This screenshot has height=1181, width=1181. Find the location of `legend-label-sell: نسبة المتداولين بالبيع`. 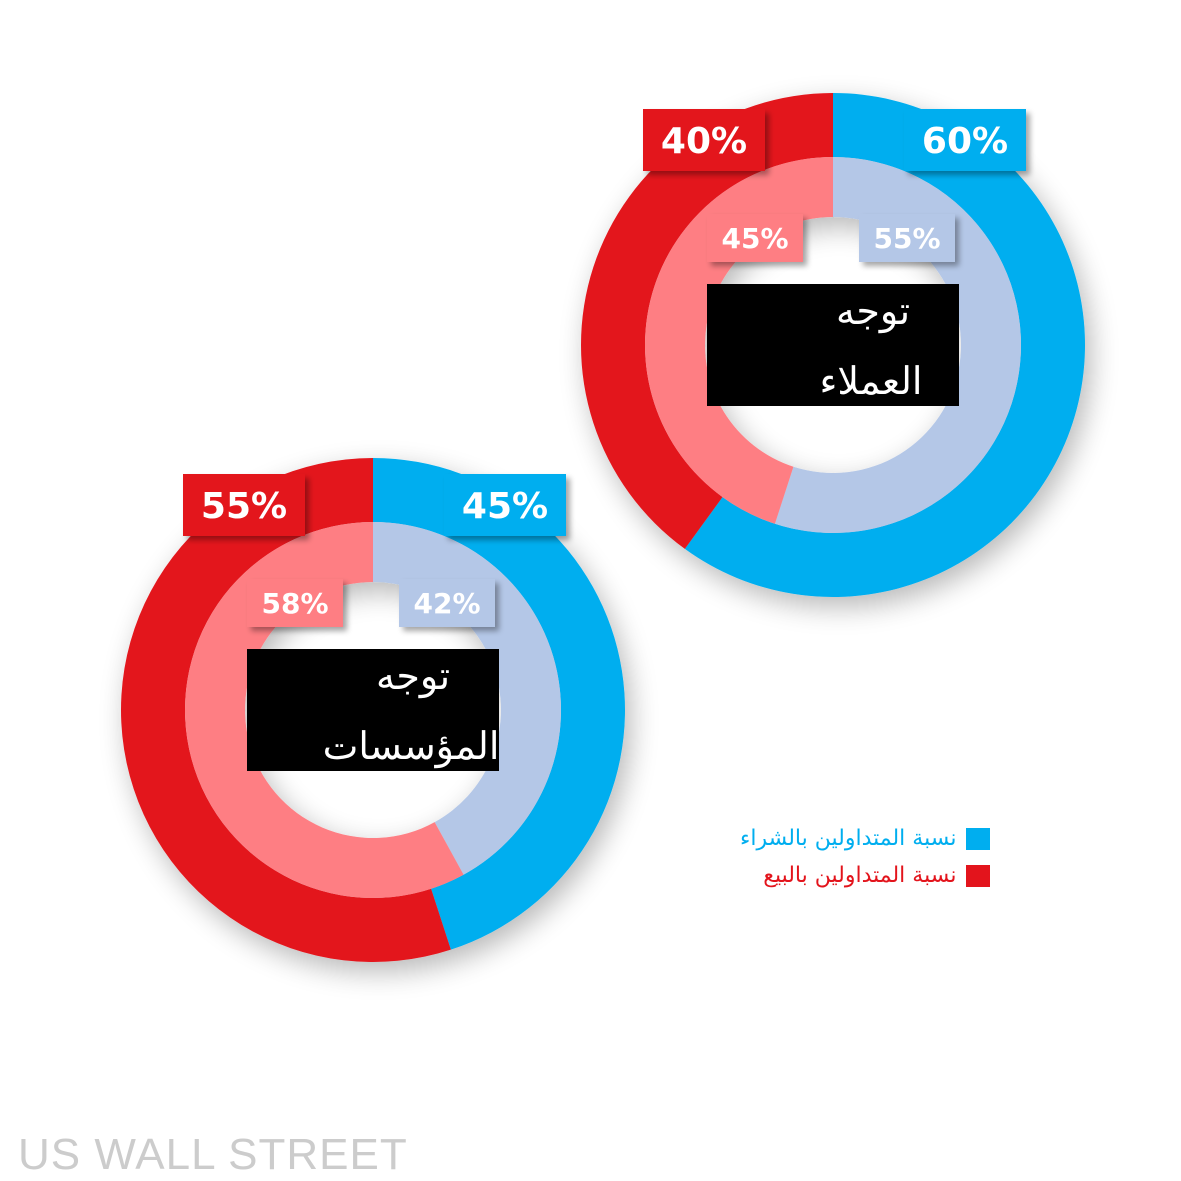

legend-label-sell: نسبة المتداولين بالبيع is located at coordinates (860, 875).